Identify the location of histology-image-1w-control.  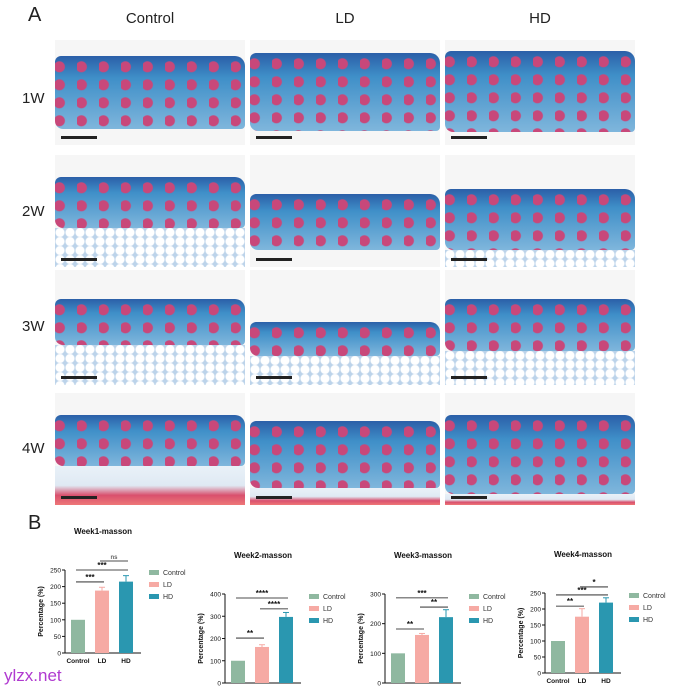
(150, 92).